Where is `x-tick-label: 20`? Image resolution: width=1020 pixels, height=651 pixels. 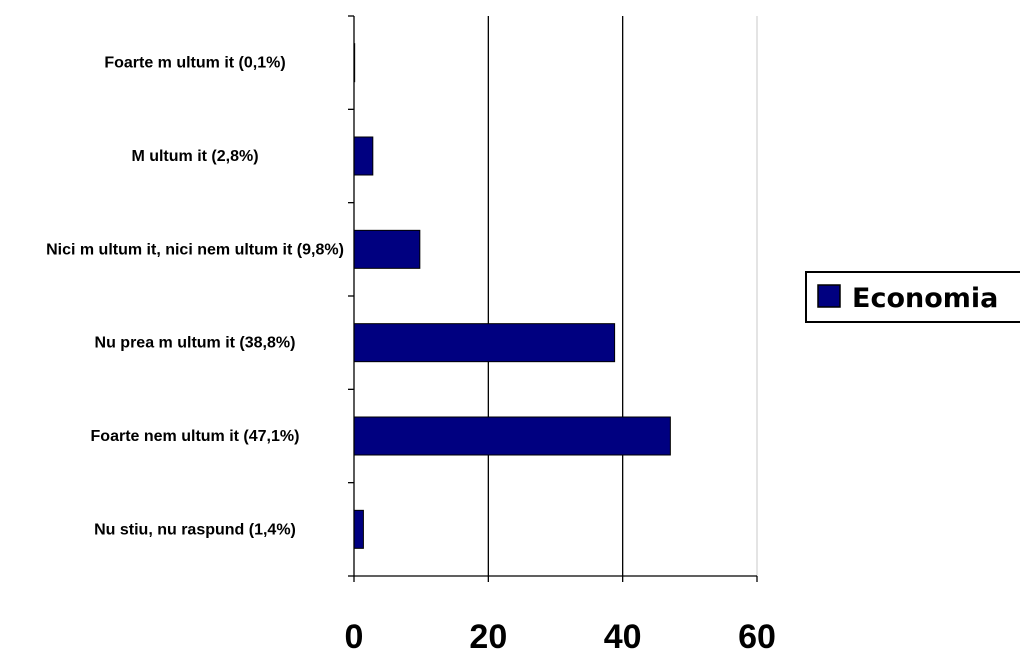
x-tick-label: 20 is located at coordinates (488, 634).